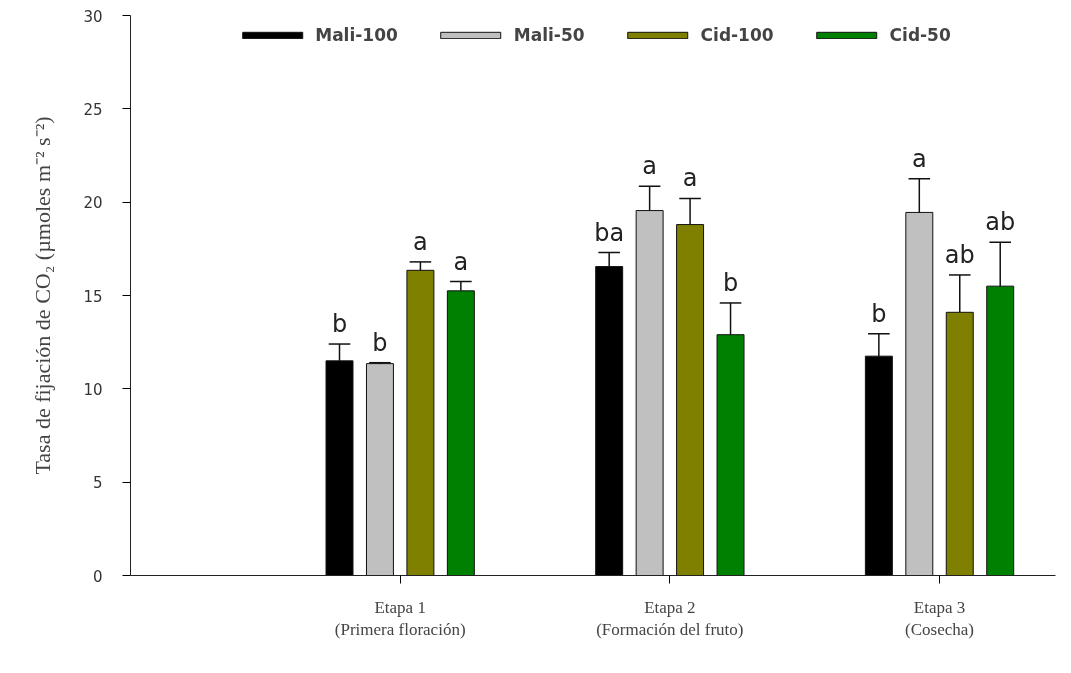 This screenshot has width=1071, height=673. I want to click on y-axis-title: Tasa de fijación de CO₂ (µmoles m⁻² s⁻²), so click(43, 295).